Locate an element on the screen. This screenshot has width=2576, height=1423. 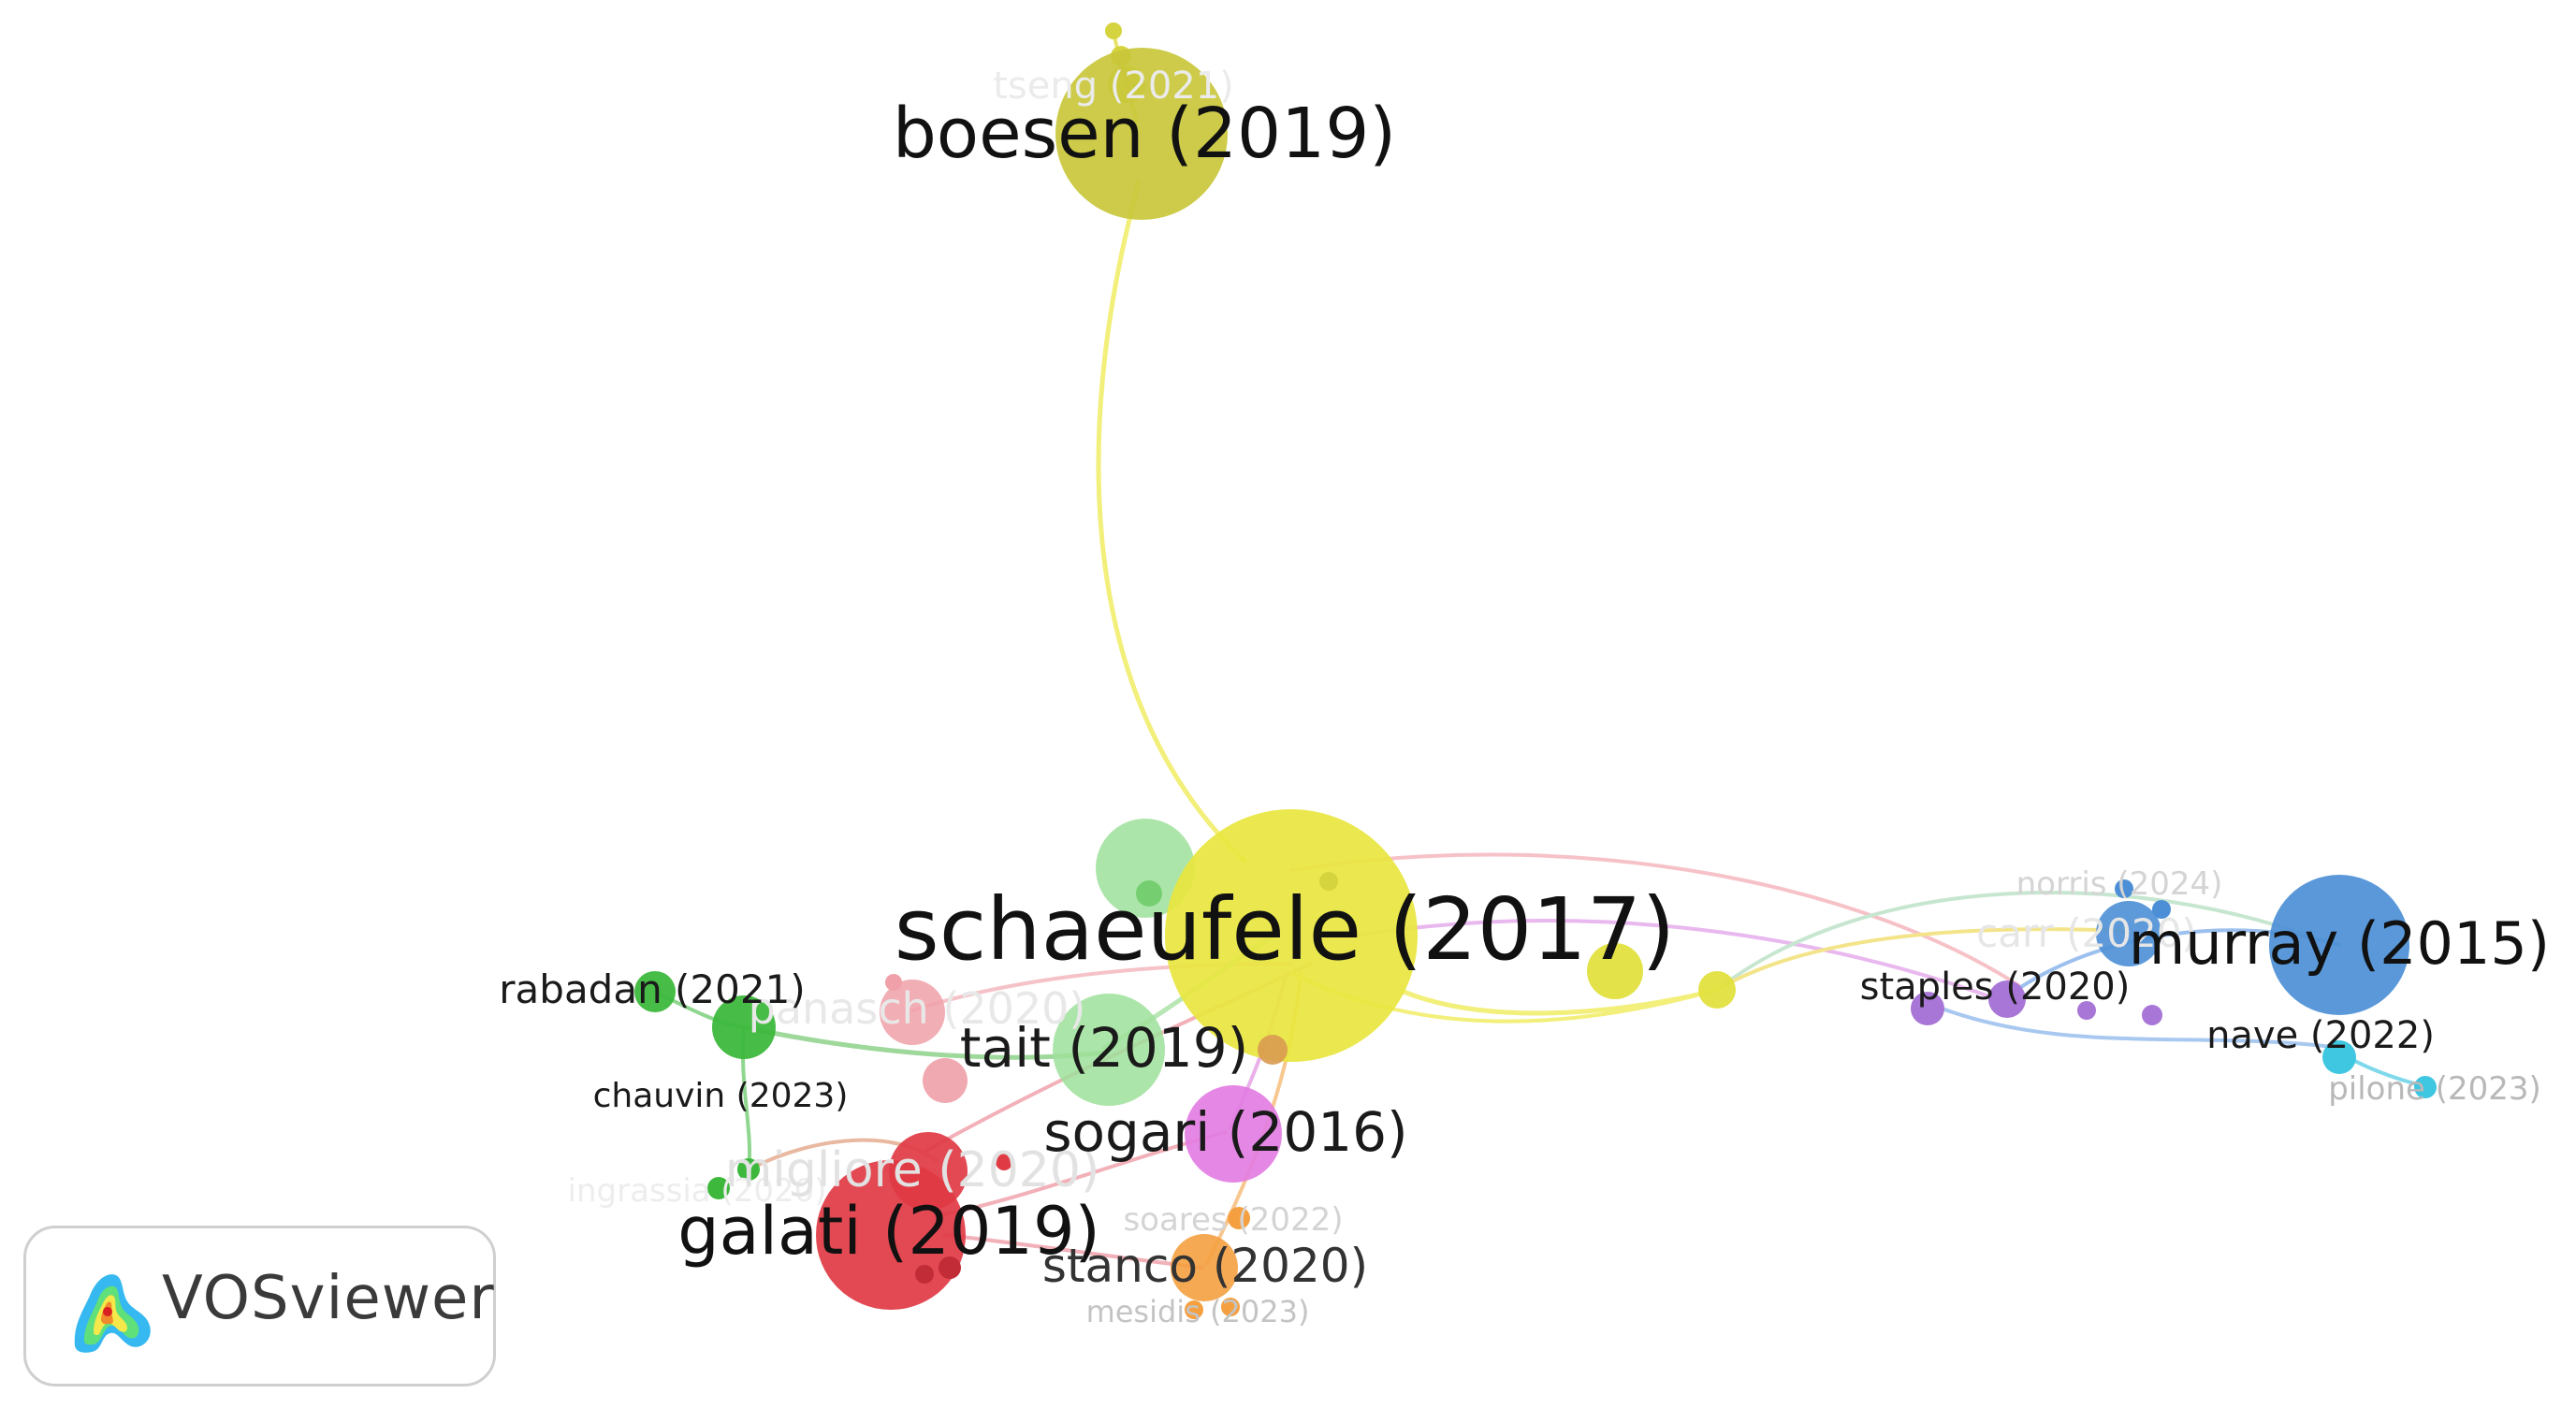
label-migliore: migliore (2020) is located at coordinates (912, 1170).